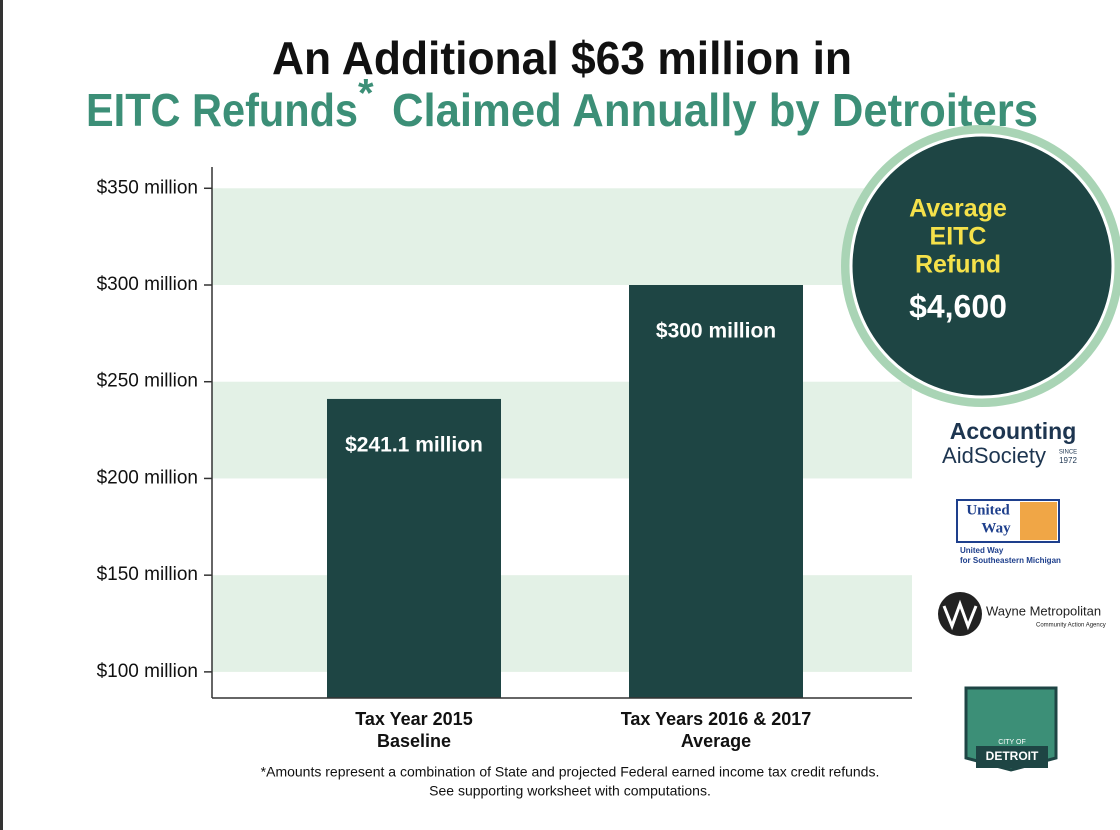 This screenshot has height=830, width=1120. Describe the element at coordinates (716, 719) in the screenshot. I see `x-tick-label: Tax Years 2016 & 2017` at that location.